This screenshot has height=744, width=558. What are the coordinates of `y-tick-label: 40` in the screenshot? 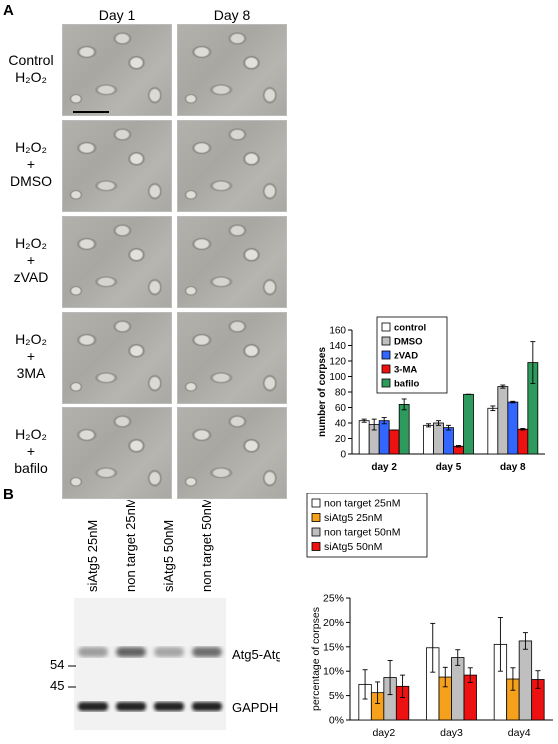 It's located at (341, 424).